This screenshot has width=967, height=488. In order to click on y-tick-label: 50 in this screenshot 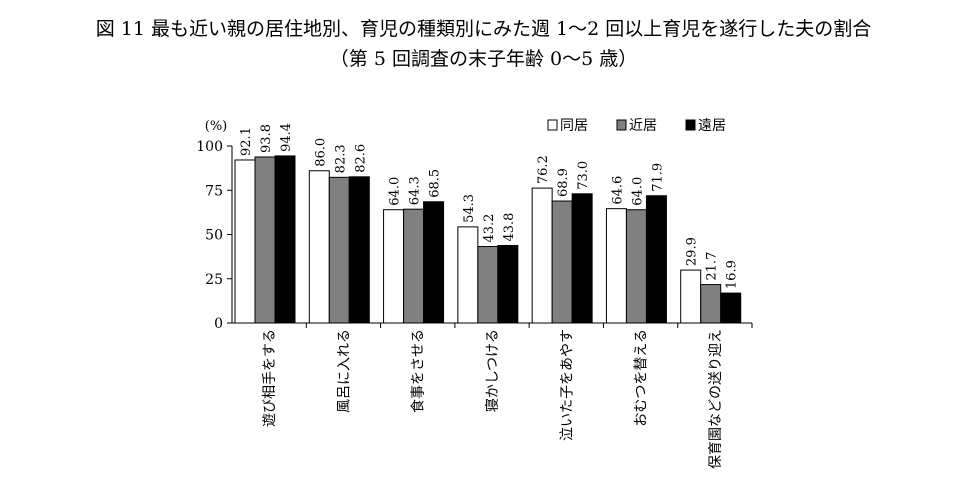, I will do `click(214, 236)`.